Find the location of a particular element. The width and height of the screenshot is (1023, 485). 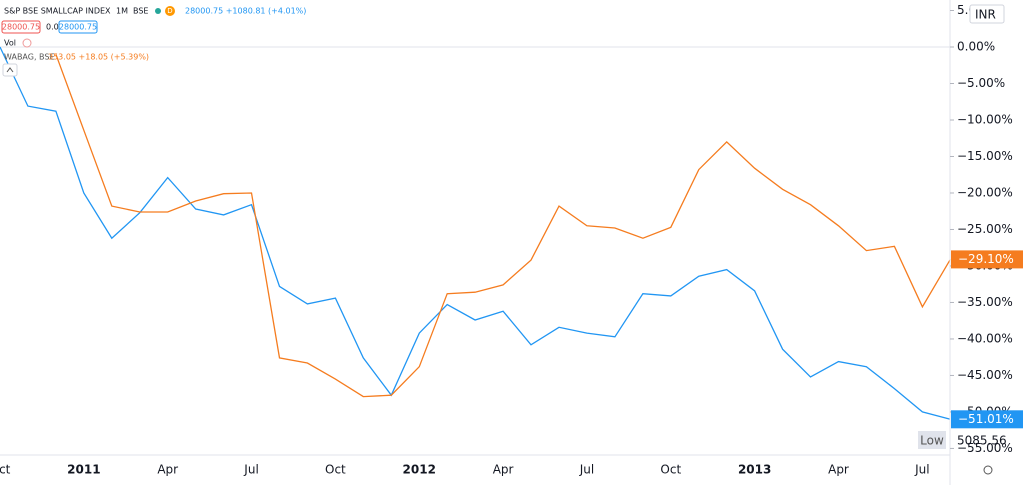

y-tick-label: −15.00% is located at coordinates (985, 156).